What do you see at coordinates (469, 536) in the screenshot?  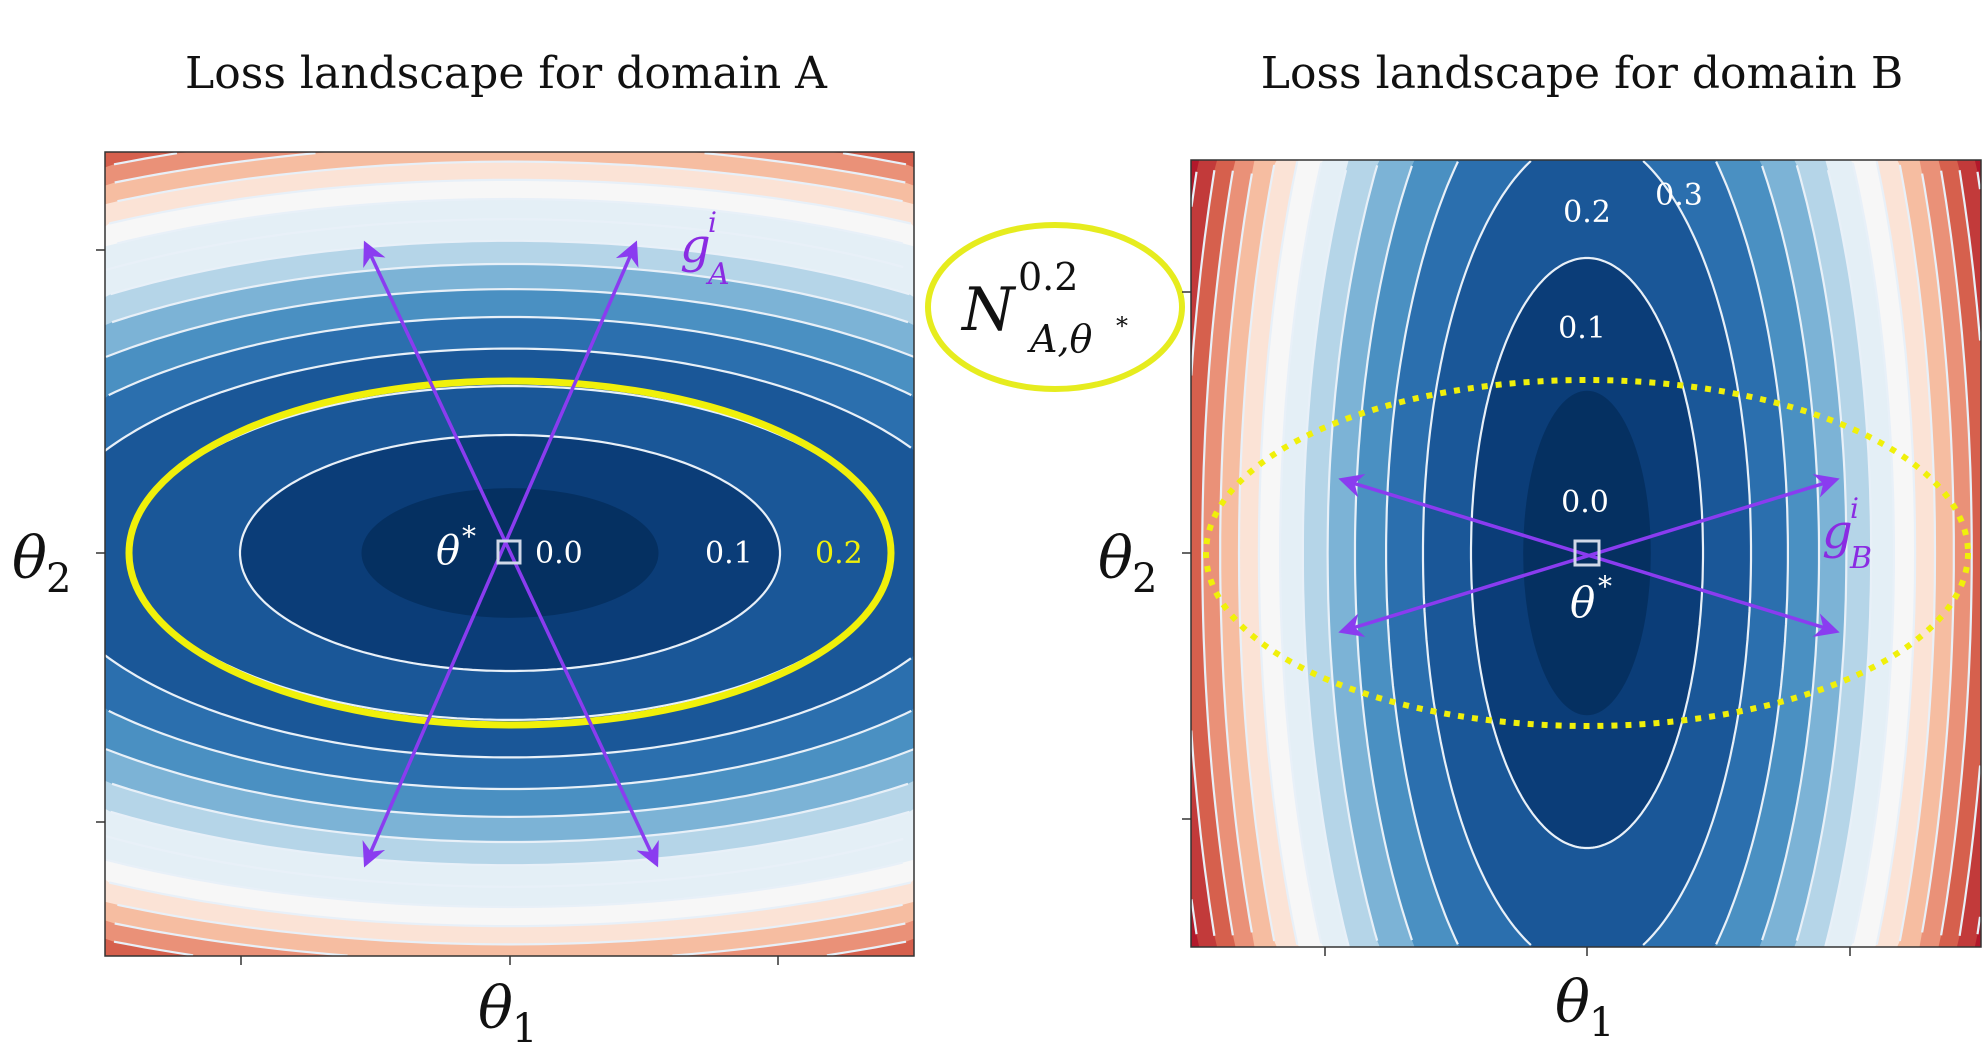 I see `panel-a-optimum-sup: *` at bounding box center [469, 536].